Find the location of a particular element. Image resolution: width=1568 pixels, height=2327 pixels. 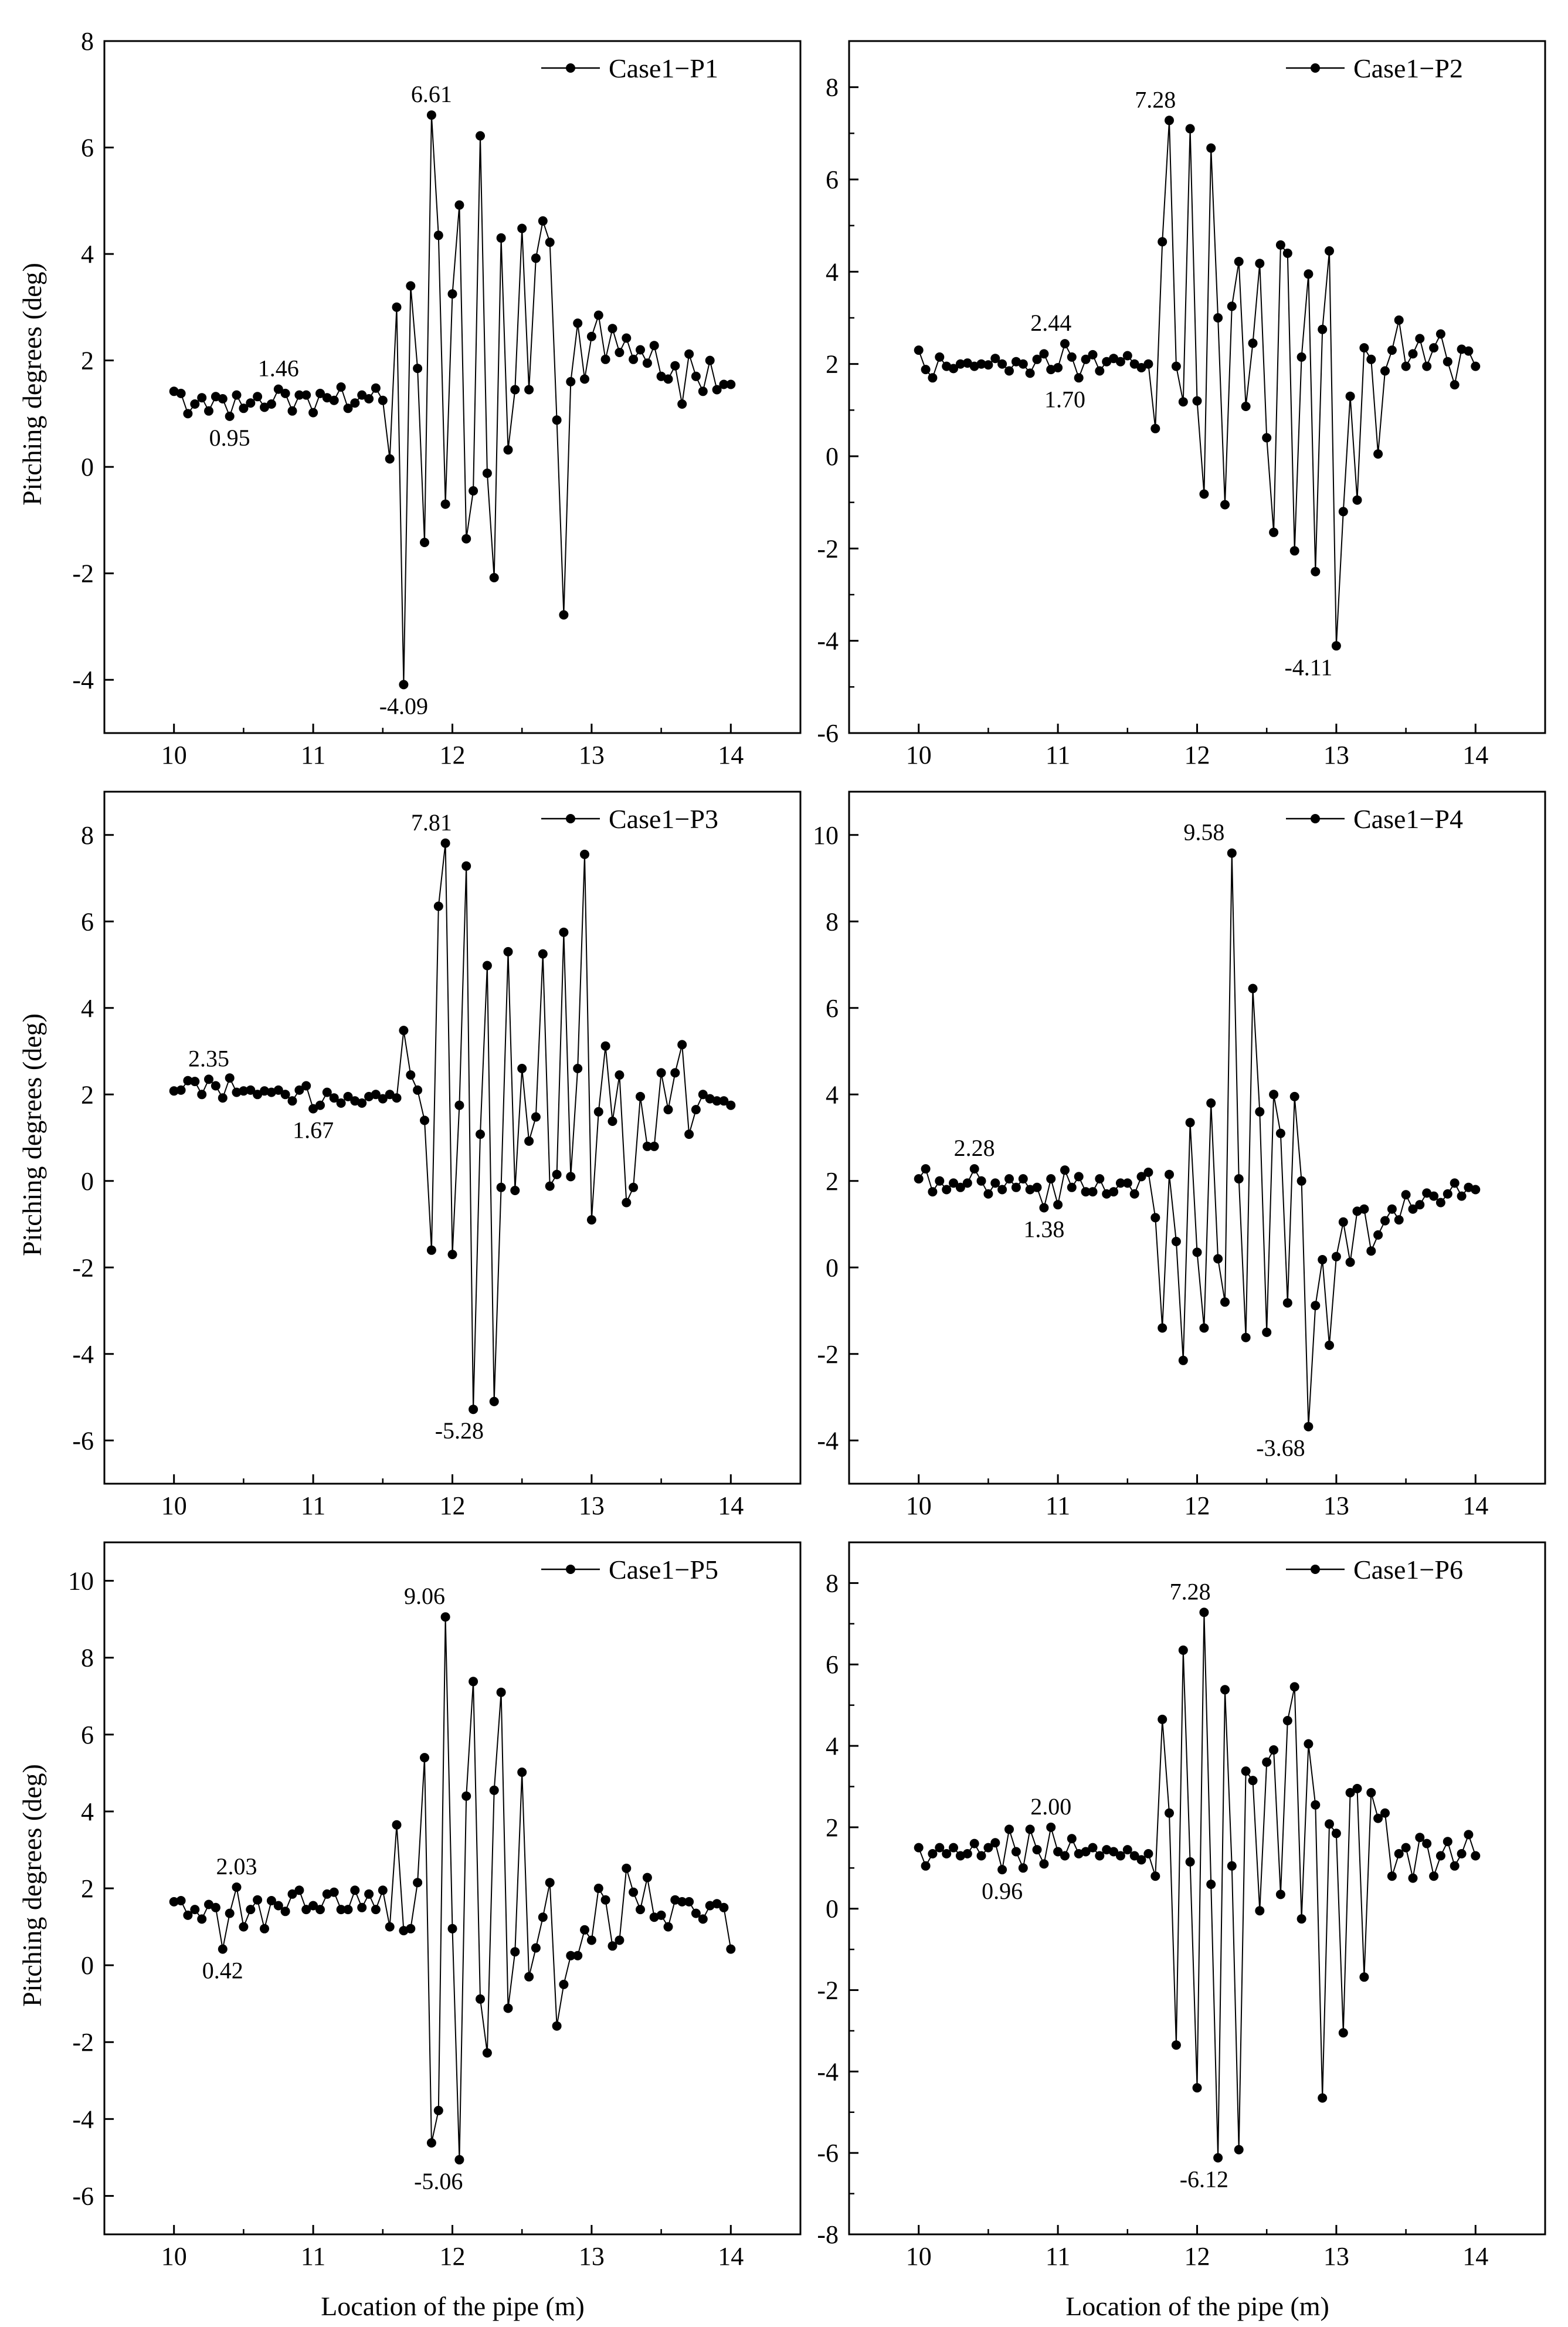

data-label: -5.28 is located at coordinates (459, 1430).